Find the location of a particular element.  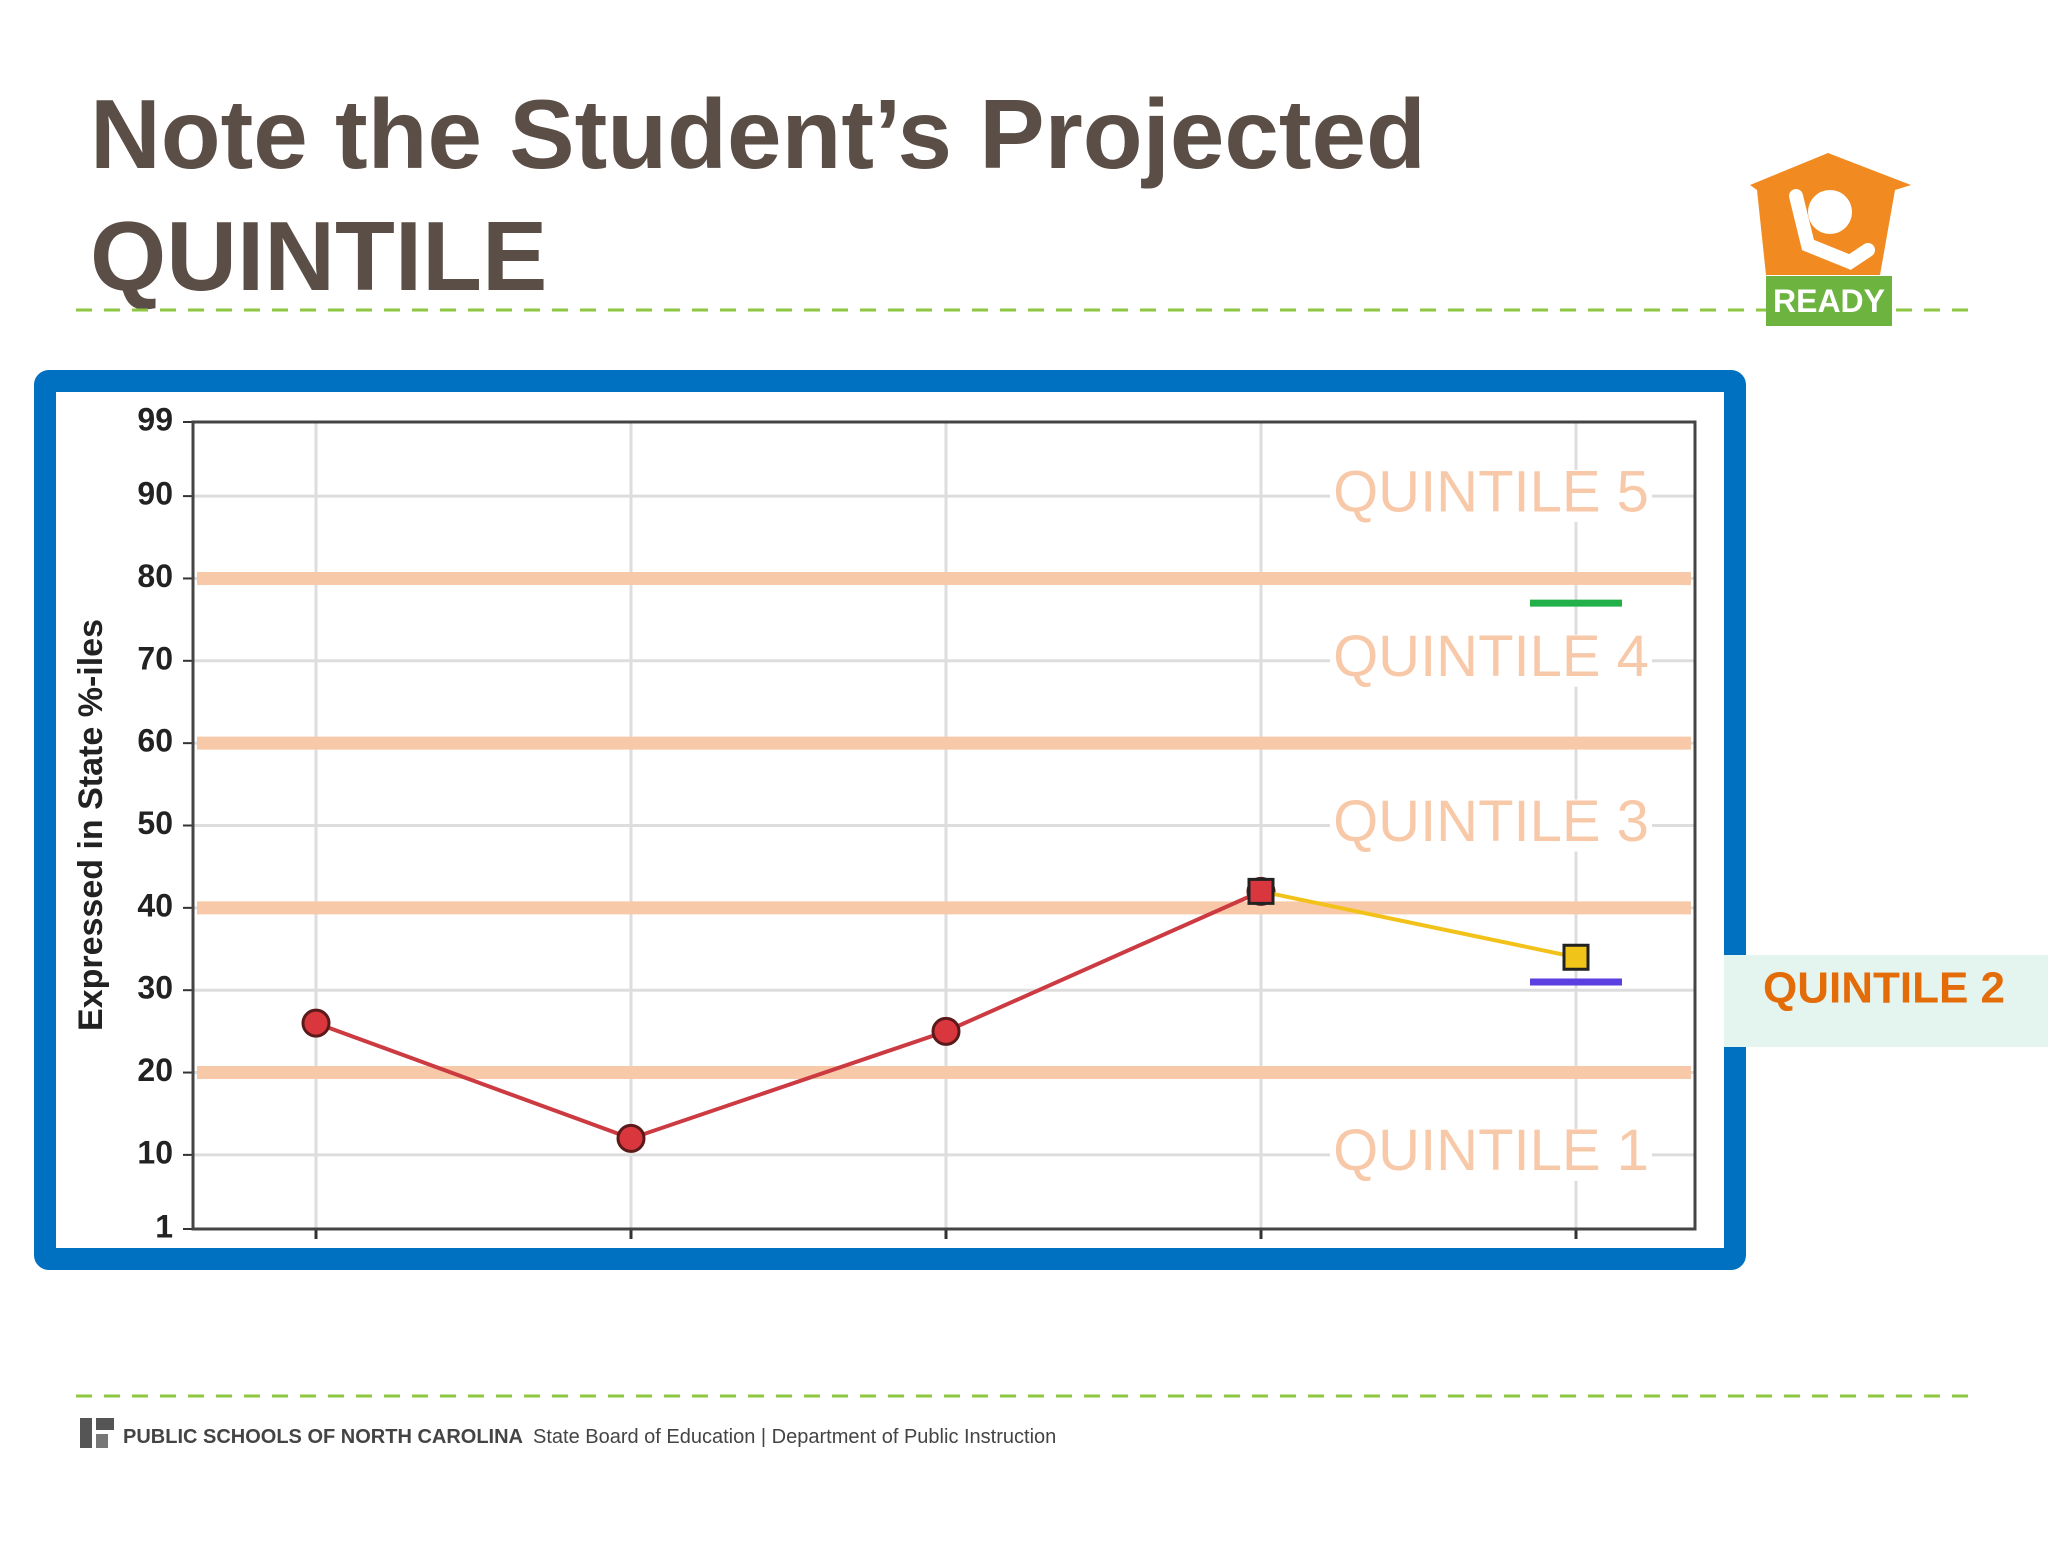

quintile-label: QUINTILE 1 is located at coordinates (1491, 1150).